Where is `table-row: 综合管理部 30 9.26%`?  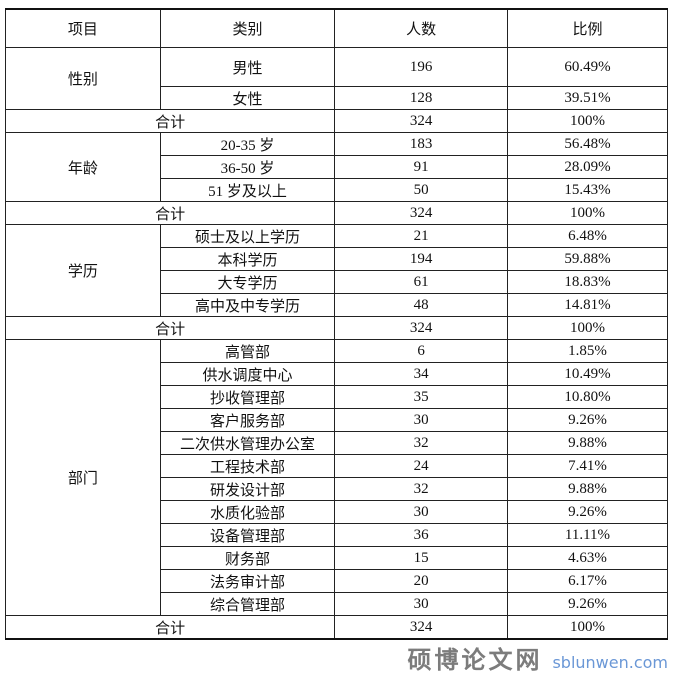 table-row: 综合管理部 30 9.26% is located at coordinates (337, 604).